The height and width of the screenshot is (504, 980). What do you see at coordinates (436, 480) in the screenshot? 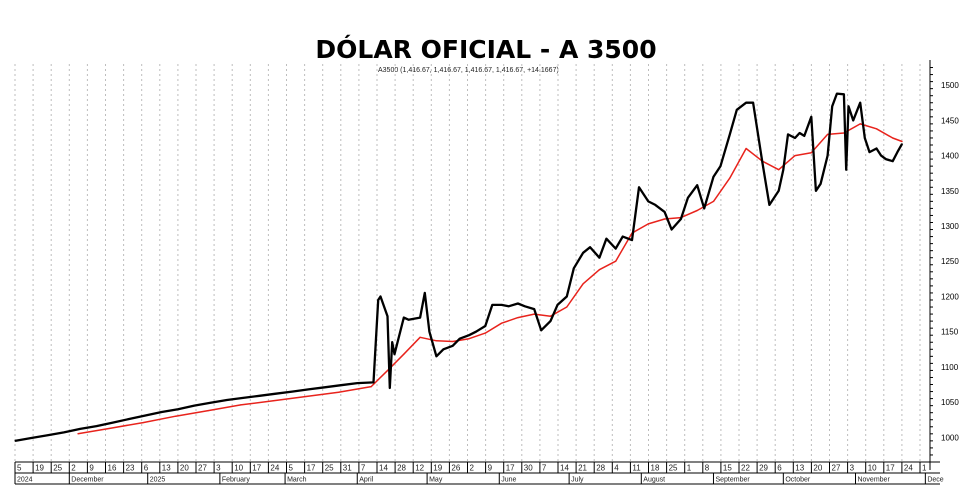
I see `month-label: May` at bounding box center [436, 480].